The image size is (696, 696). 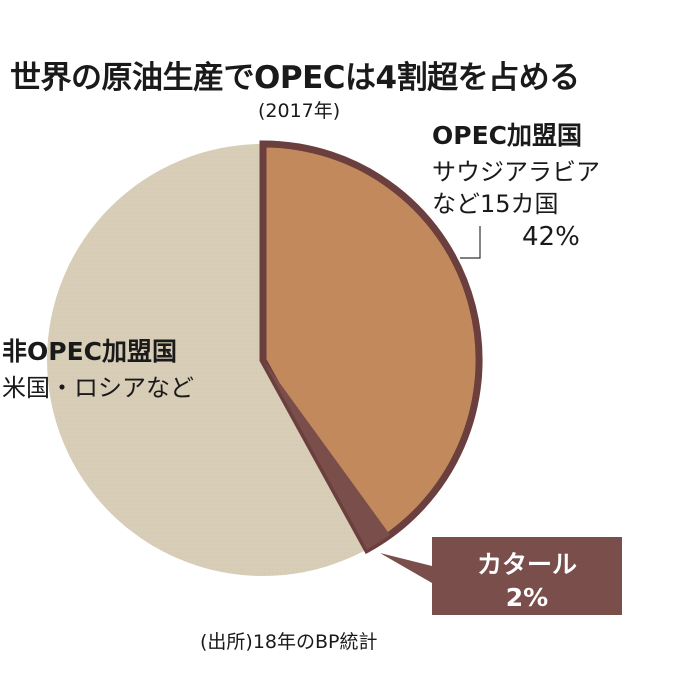 What do you see at coordinates (90, 351) in the screenshot?
I see `non-opec-label: 非OPEC加盟国` at bounding box center [90, 351].